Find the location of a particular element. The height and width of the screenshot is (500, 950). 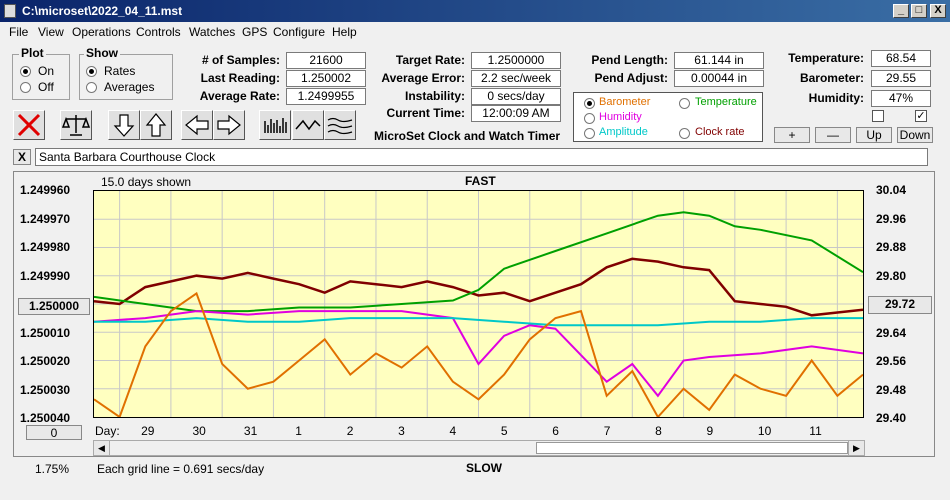

menu-watches: Watches is located at coordinates (212, 32).